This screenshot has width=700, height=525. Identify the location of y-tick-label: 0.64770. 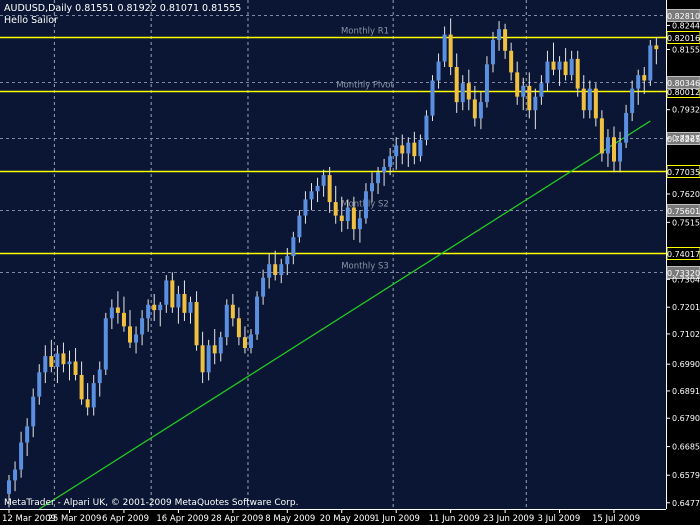
(686, 503).